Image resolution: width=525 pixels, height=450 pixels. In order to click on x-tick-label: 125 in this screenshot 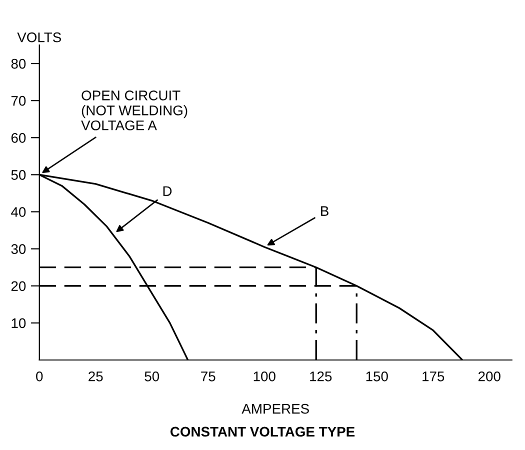, I will do `click(321, 376)`.